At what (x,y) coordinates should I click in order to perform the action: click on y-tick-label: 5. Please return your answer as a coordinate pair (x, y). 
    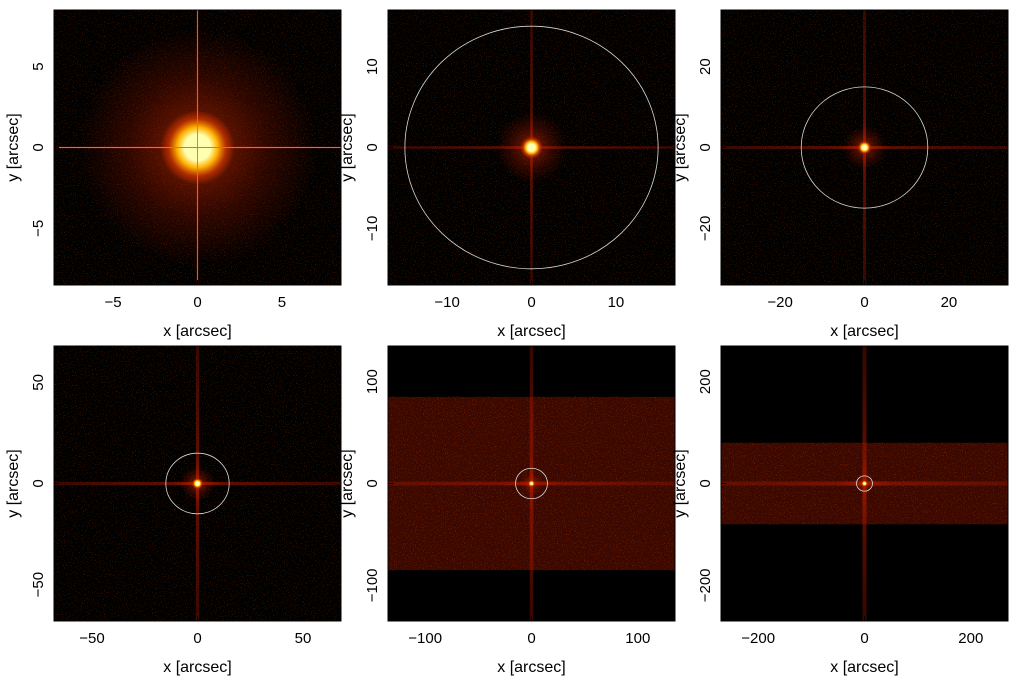
    Looking at the image, I should click on (38, 66).